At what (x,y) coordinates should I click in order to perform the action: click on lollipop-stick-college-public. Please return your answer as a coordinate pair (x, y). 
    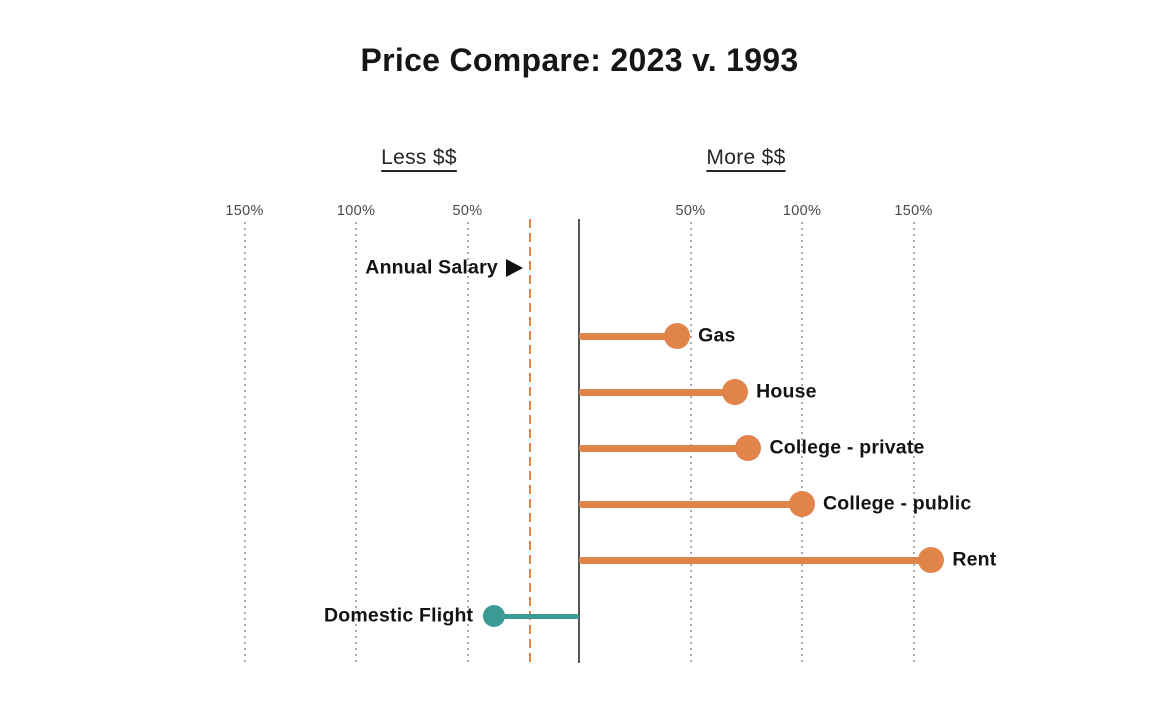
    Looking at the image, I should click on (690, 504).